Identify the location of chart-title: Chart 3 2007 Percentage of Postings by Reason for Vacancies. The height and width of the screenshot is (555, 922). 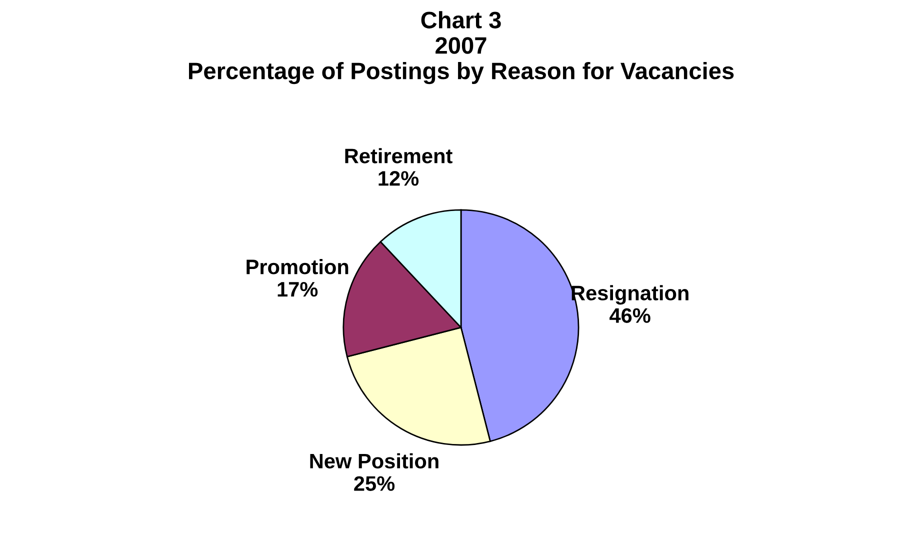
(461, 47).